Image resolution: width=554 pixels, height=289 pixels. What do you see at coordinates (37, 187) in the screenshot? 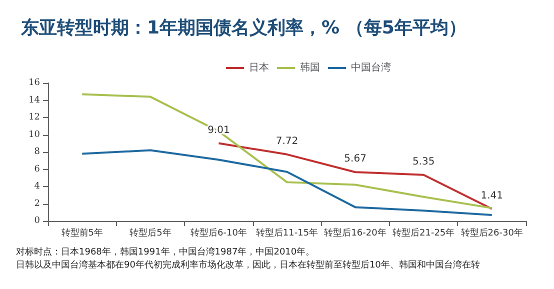
I see `y-tick-label: 4` at bounding box center [37, 187].